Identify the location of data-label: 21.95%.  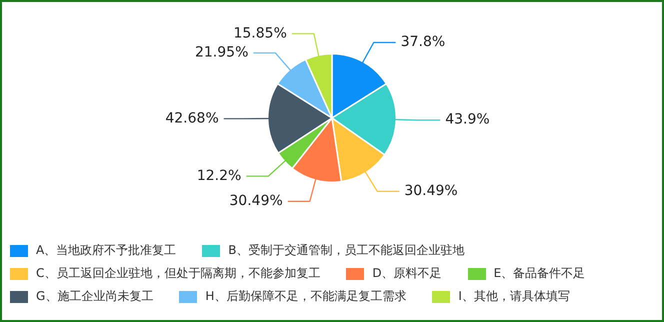
(221, 52).